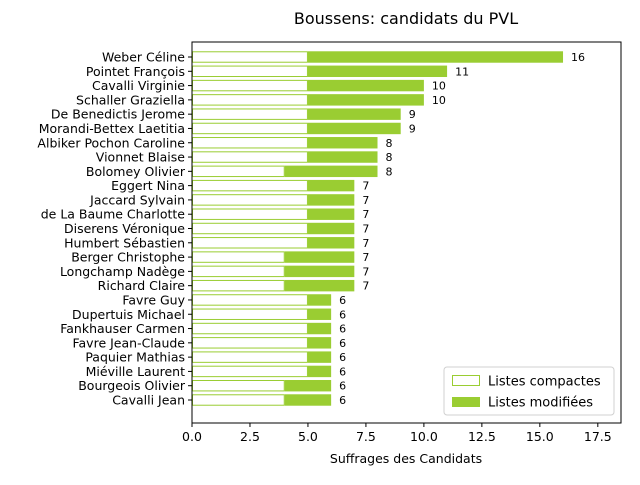  I want to click on y-tick-label: Cavalli Virginie, so click(138, 85).